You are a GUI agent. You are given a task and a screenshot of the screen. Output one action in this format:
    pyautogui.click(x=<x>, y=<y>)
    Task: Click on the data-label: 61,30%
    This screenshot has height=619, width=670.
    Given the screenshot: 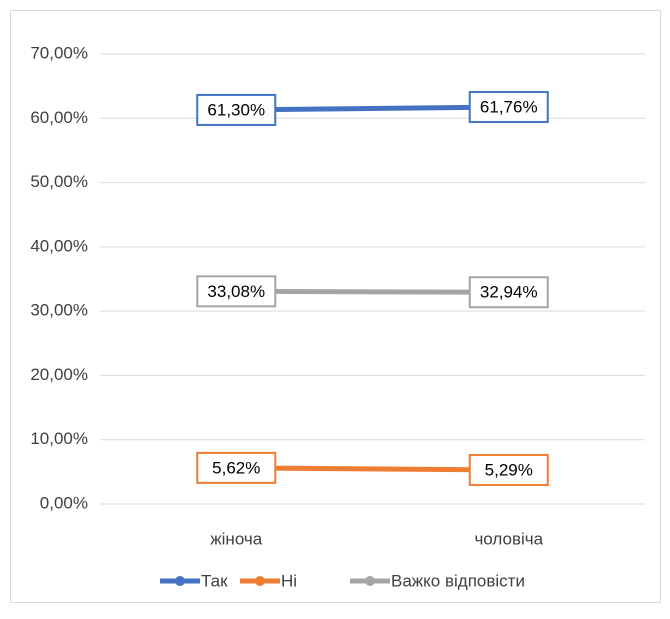 What is the action you would take?
    pyautogui.click(x=236, y=109)
    